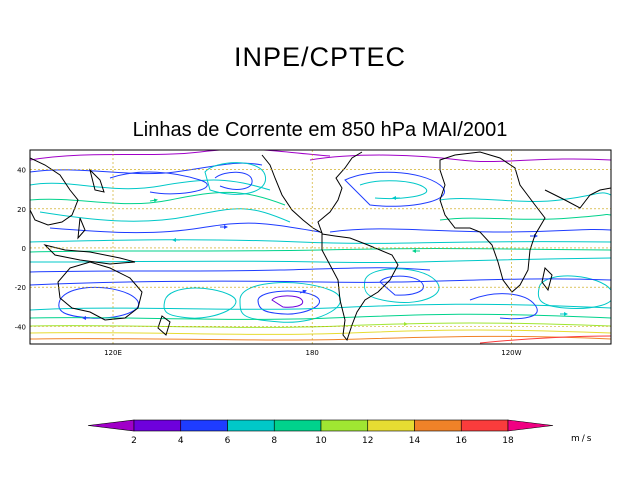 The height and width of the screenshot is (494, 640). What do you see at coordinates (20, 327) in the screenshot?
I see `lat-tick-label: -40` at bounding box center [20, 327].